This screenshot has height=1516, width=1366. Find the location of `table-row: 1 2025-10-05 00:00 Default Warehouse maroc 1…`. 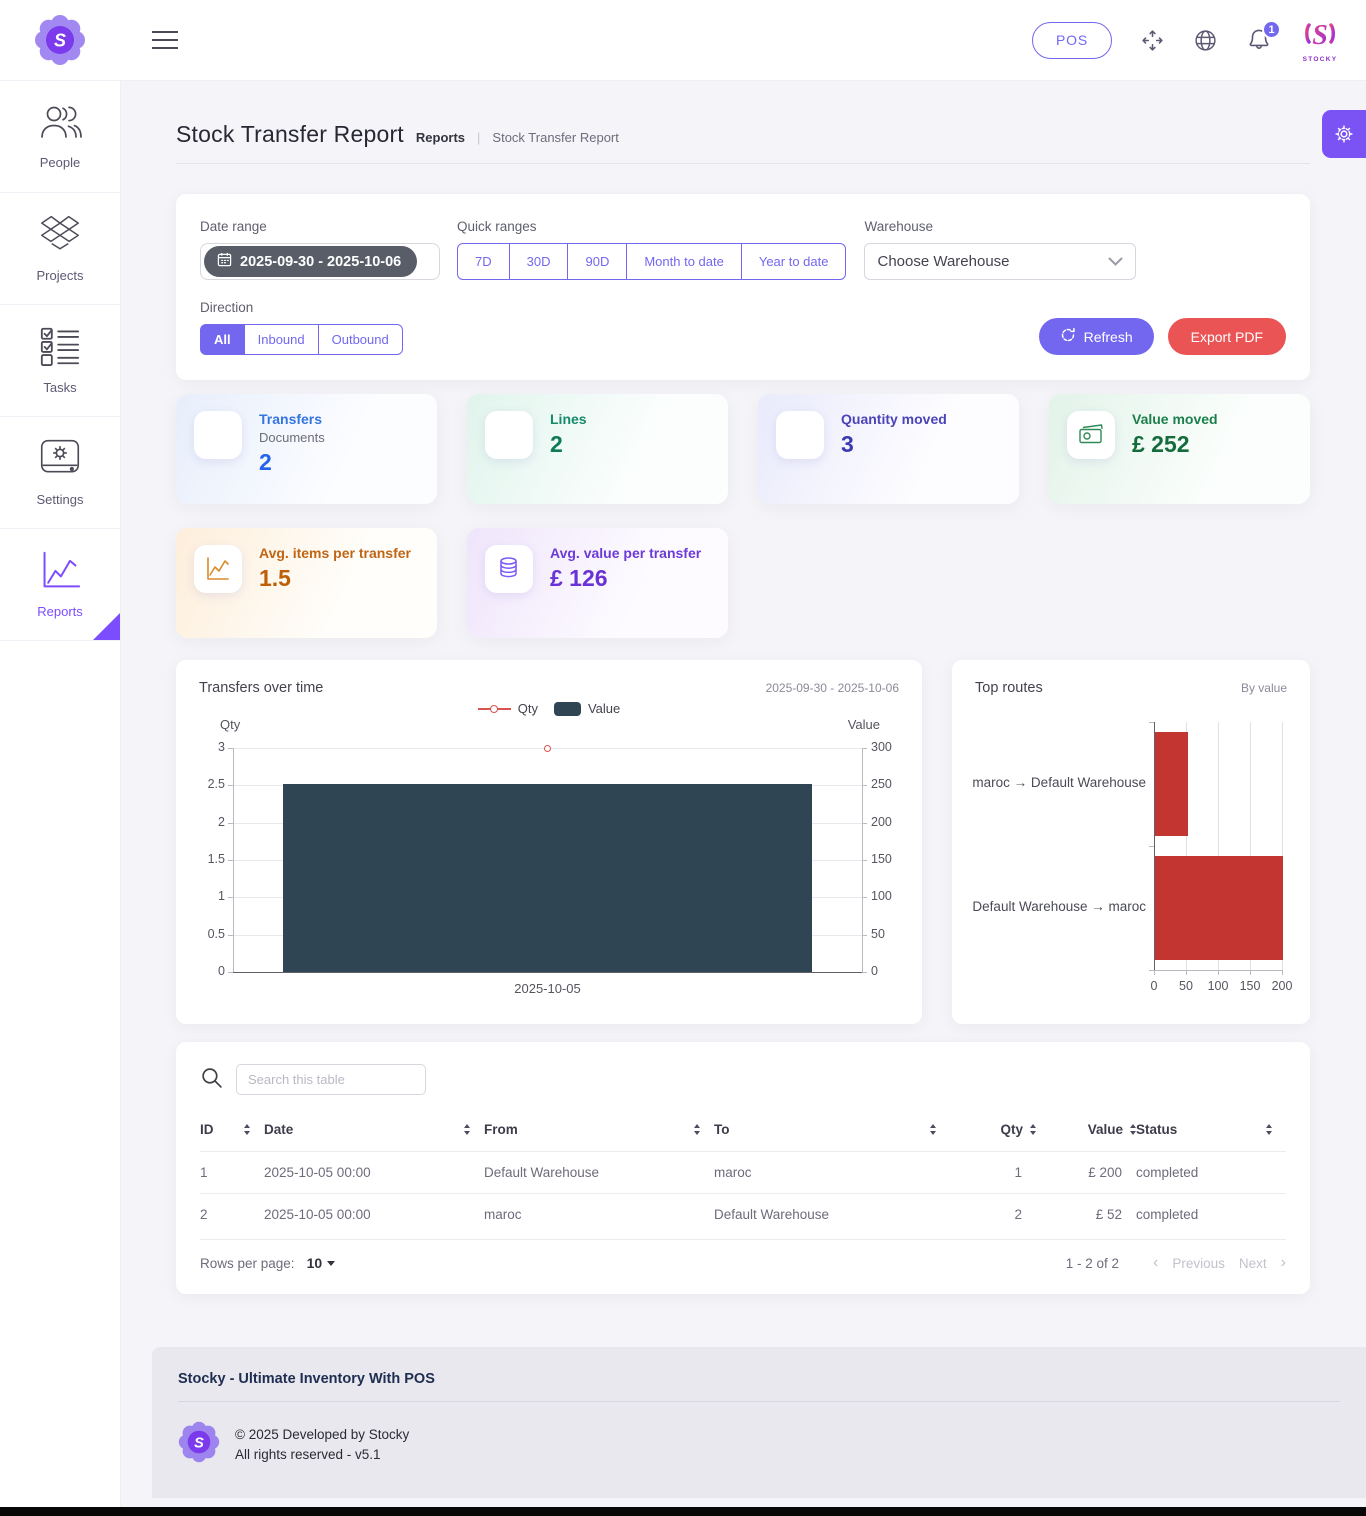

table-row: 1 2025-10-05 00:00 Default Warehouse maroc 1… is located at coordinates (743, 1172).